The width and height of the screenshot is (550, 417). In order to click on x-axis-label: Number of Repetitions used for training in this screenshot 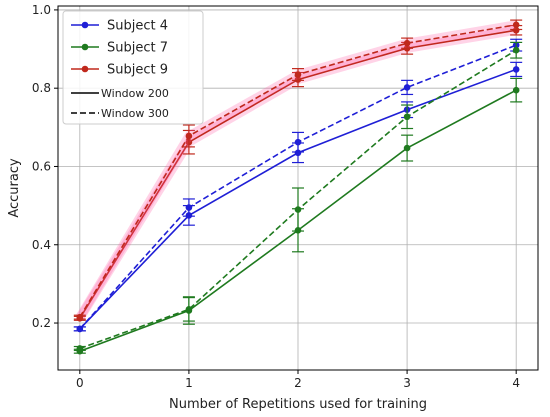, I will do `click(298, 404)`.